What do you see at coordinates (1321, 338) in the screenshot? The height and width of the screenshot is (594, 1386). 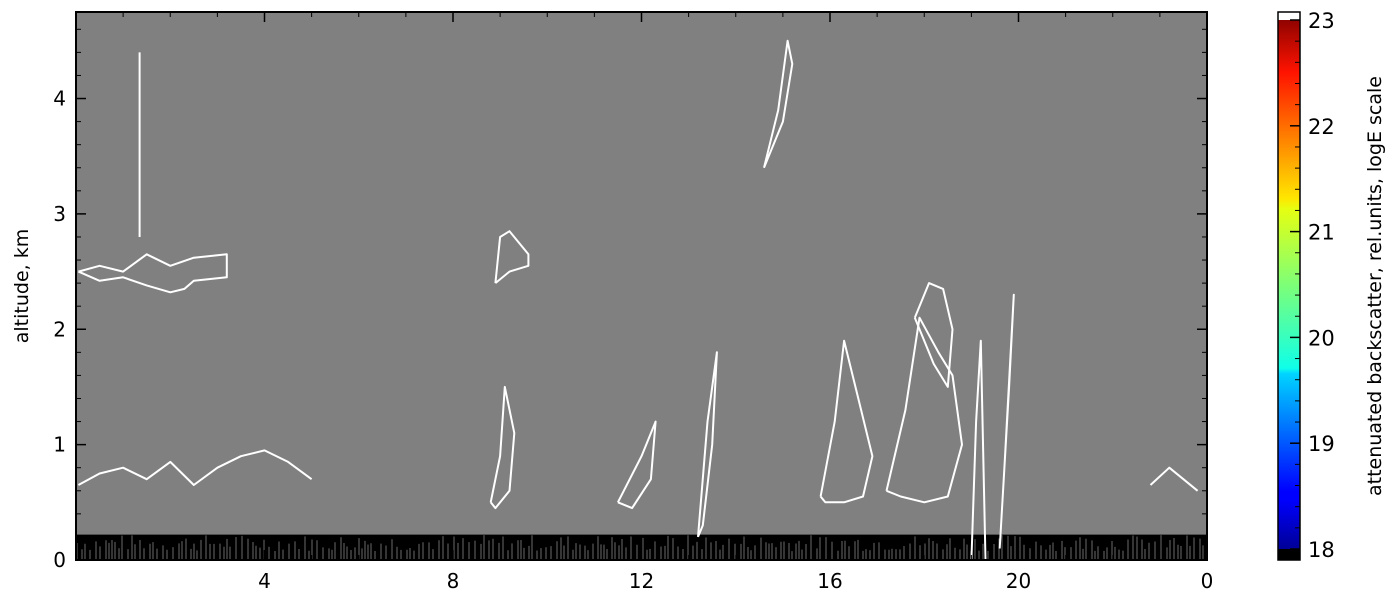 I see `colorbar-tick-label: 20` at bounding box center [1321, 338].